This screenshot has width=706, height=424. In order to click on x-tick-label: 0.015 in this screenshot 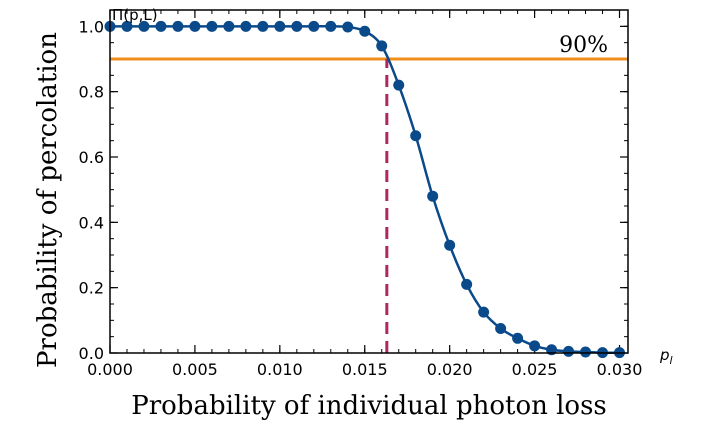, I will do `click(365, 369)`.